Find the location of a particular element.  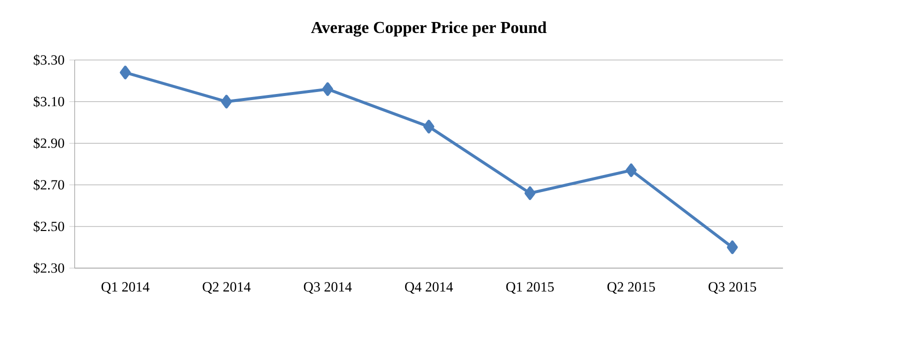

x-tick-label: Q1 2014 is located at coordinates (126, 288).